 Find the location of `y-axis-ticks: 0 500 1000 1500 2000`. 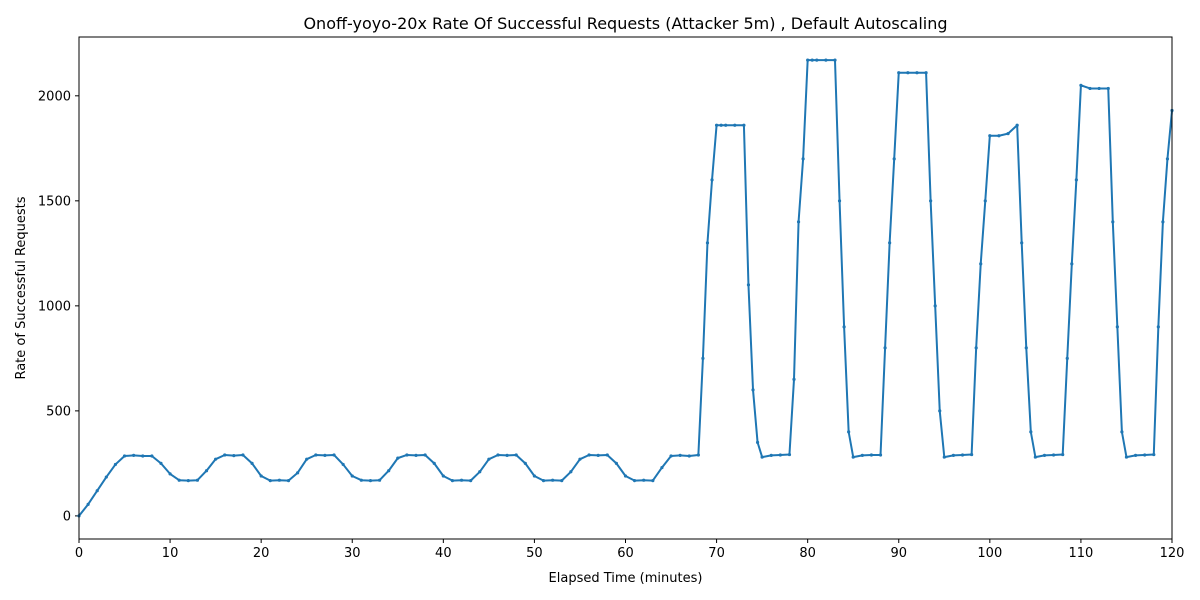

y-axis-ticks: 0 500 1000 1500 2000 is located at coordinates (58, 306).